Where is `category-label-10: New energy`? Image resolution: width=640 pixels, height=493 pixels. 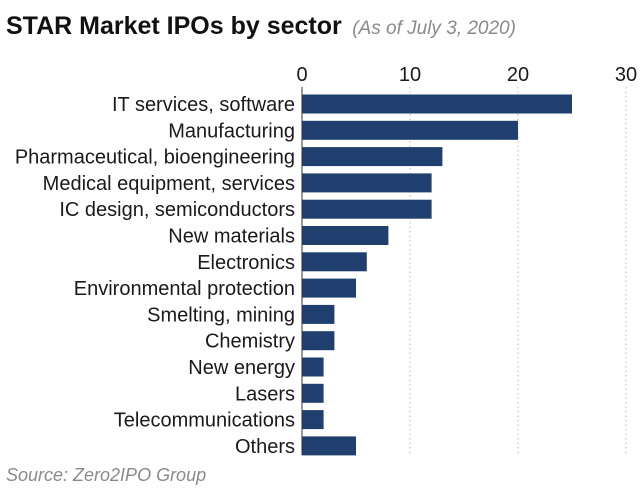 category-label-10: New energy is located at coordinates (241, 368).